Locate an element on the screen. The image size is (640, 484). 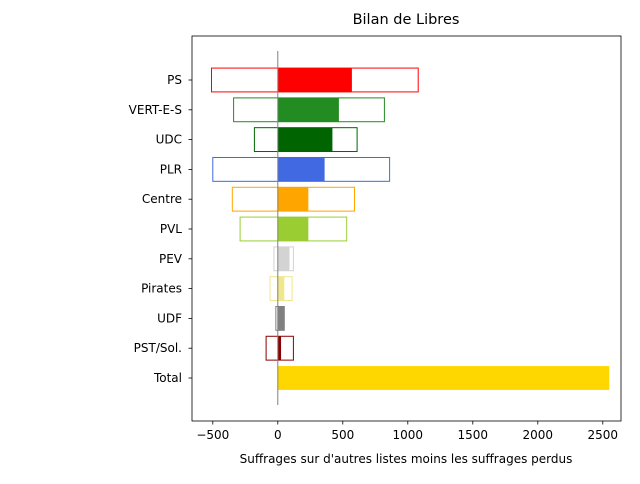
chart-title: Bilan de Libres is located at coordinates (406, 20).